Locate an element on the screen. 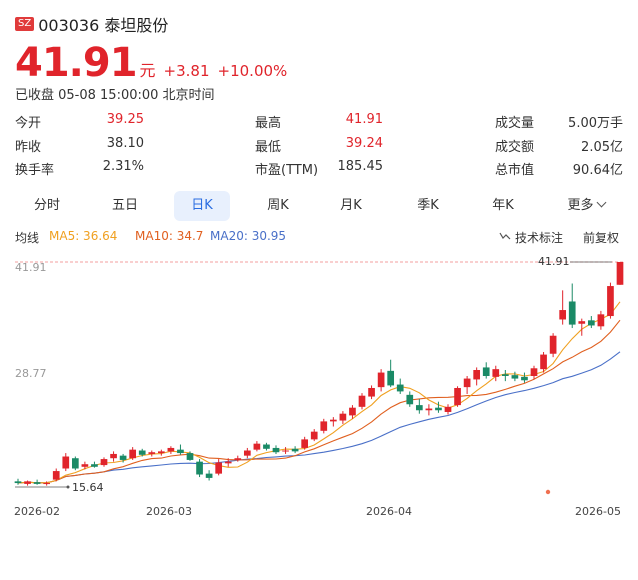 The image size is (638, 580). price-change: +3.81 is located at coordinates (186, 71).